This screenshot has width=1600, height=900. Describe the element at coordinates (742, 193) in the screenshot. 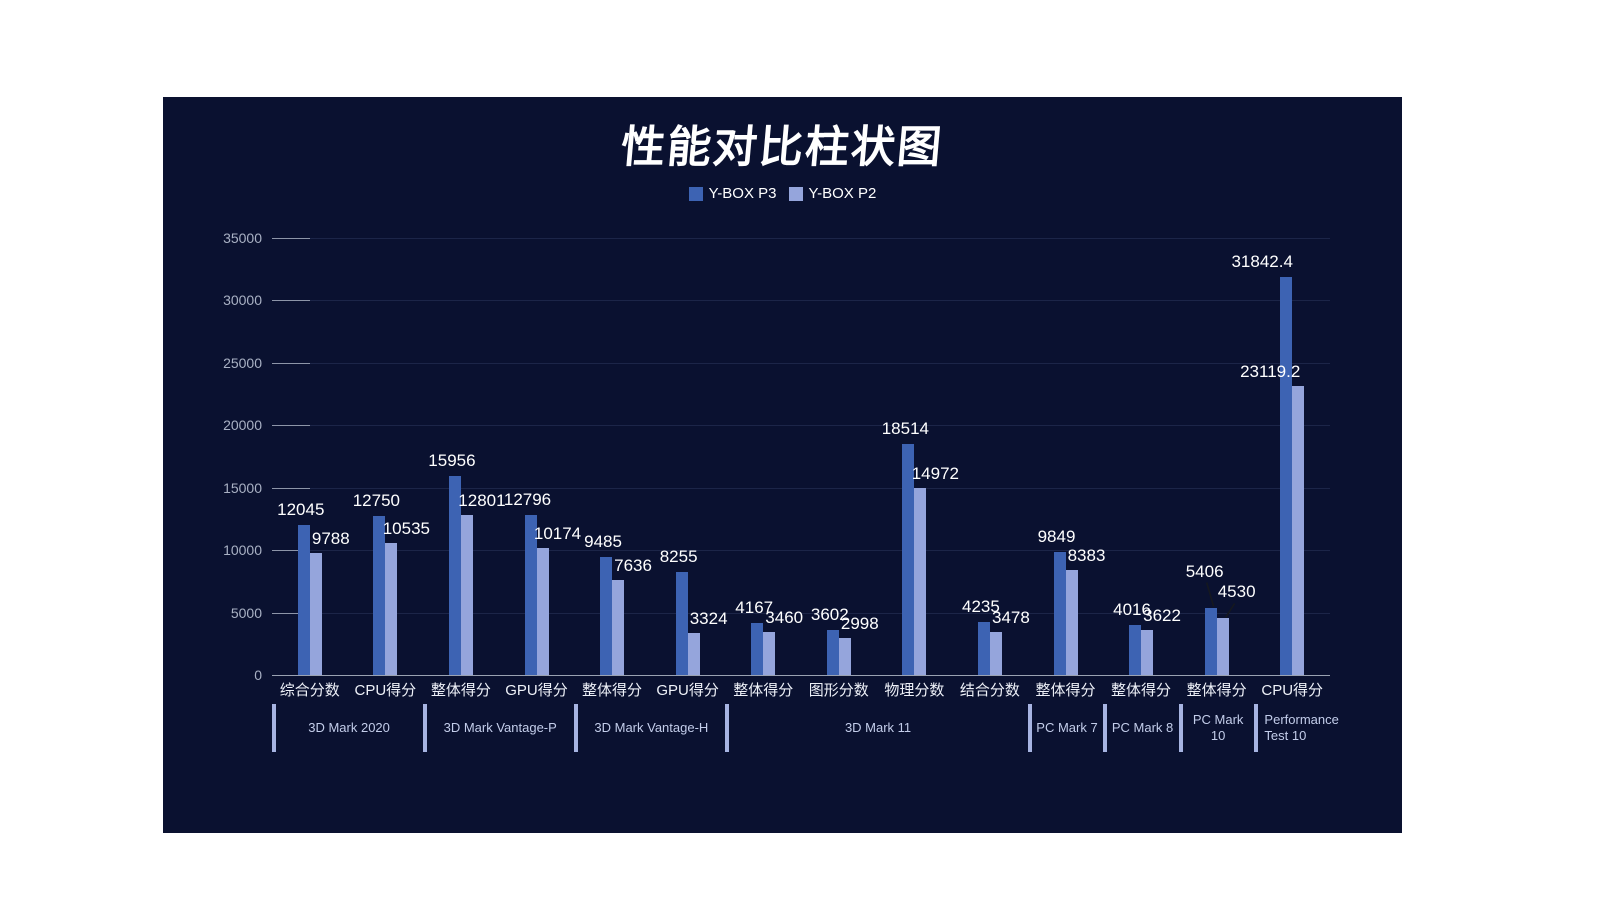

I see `legend-label: Y-BOX P3` at that location.